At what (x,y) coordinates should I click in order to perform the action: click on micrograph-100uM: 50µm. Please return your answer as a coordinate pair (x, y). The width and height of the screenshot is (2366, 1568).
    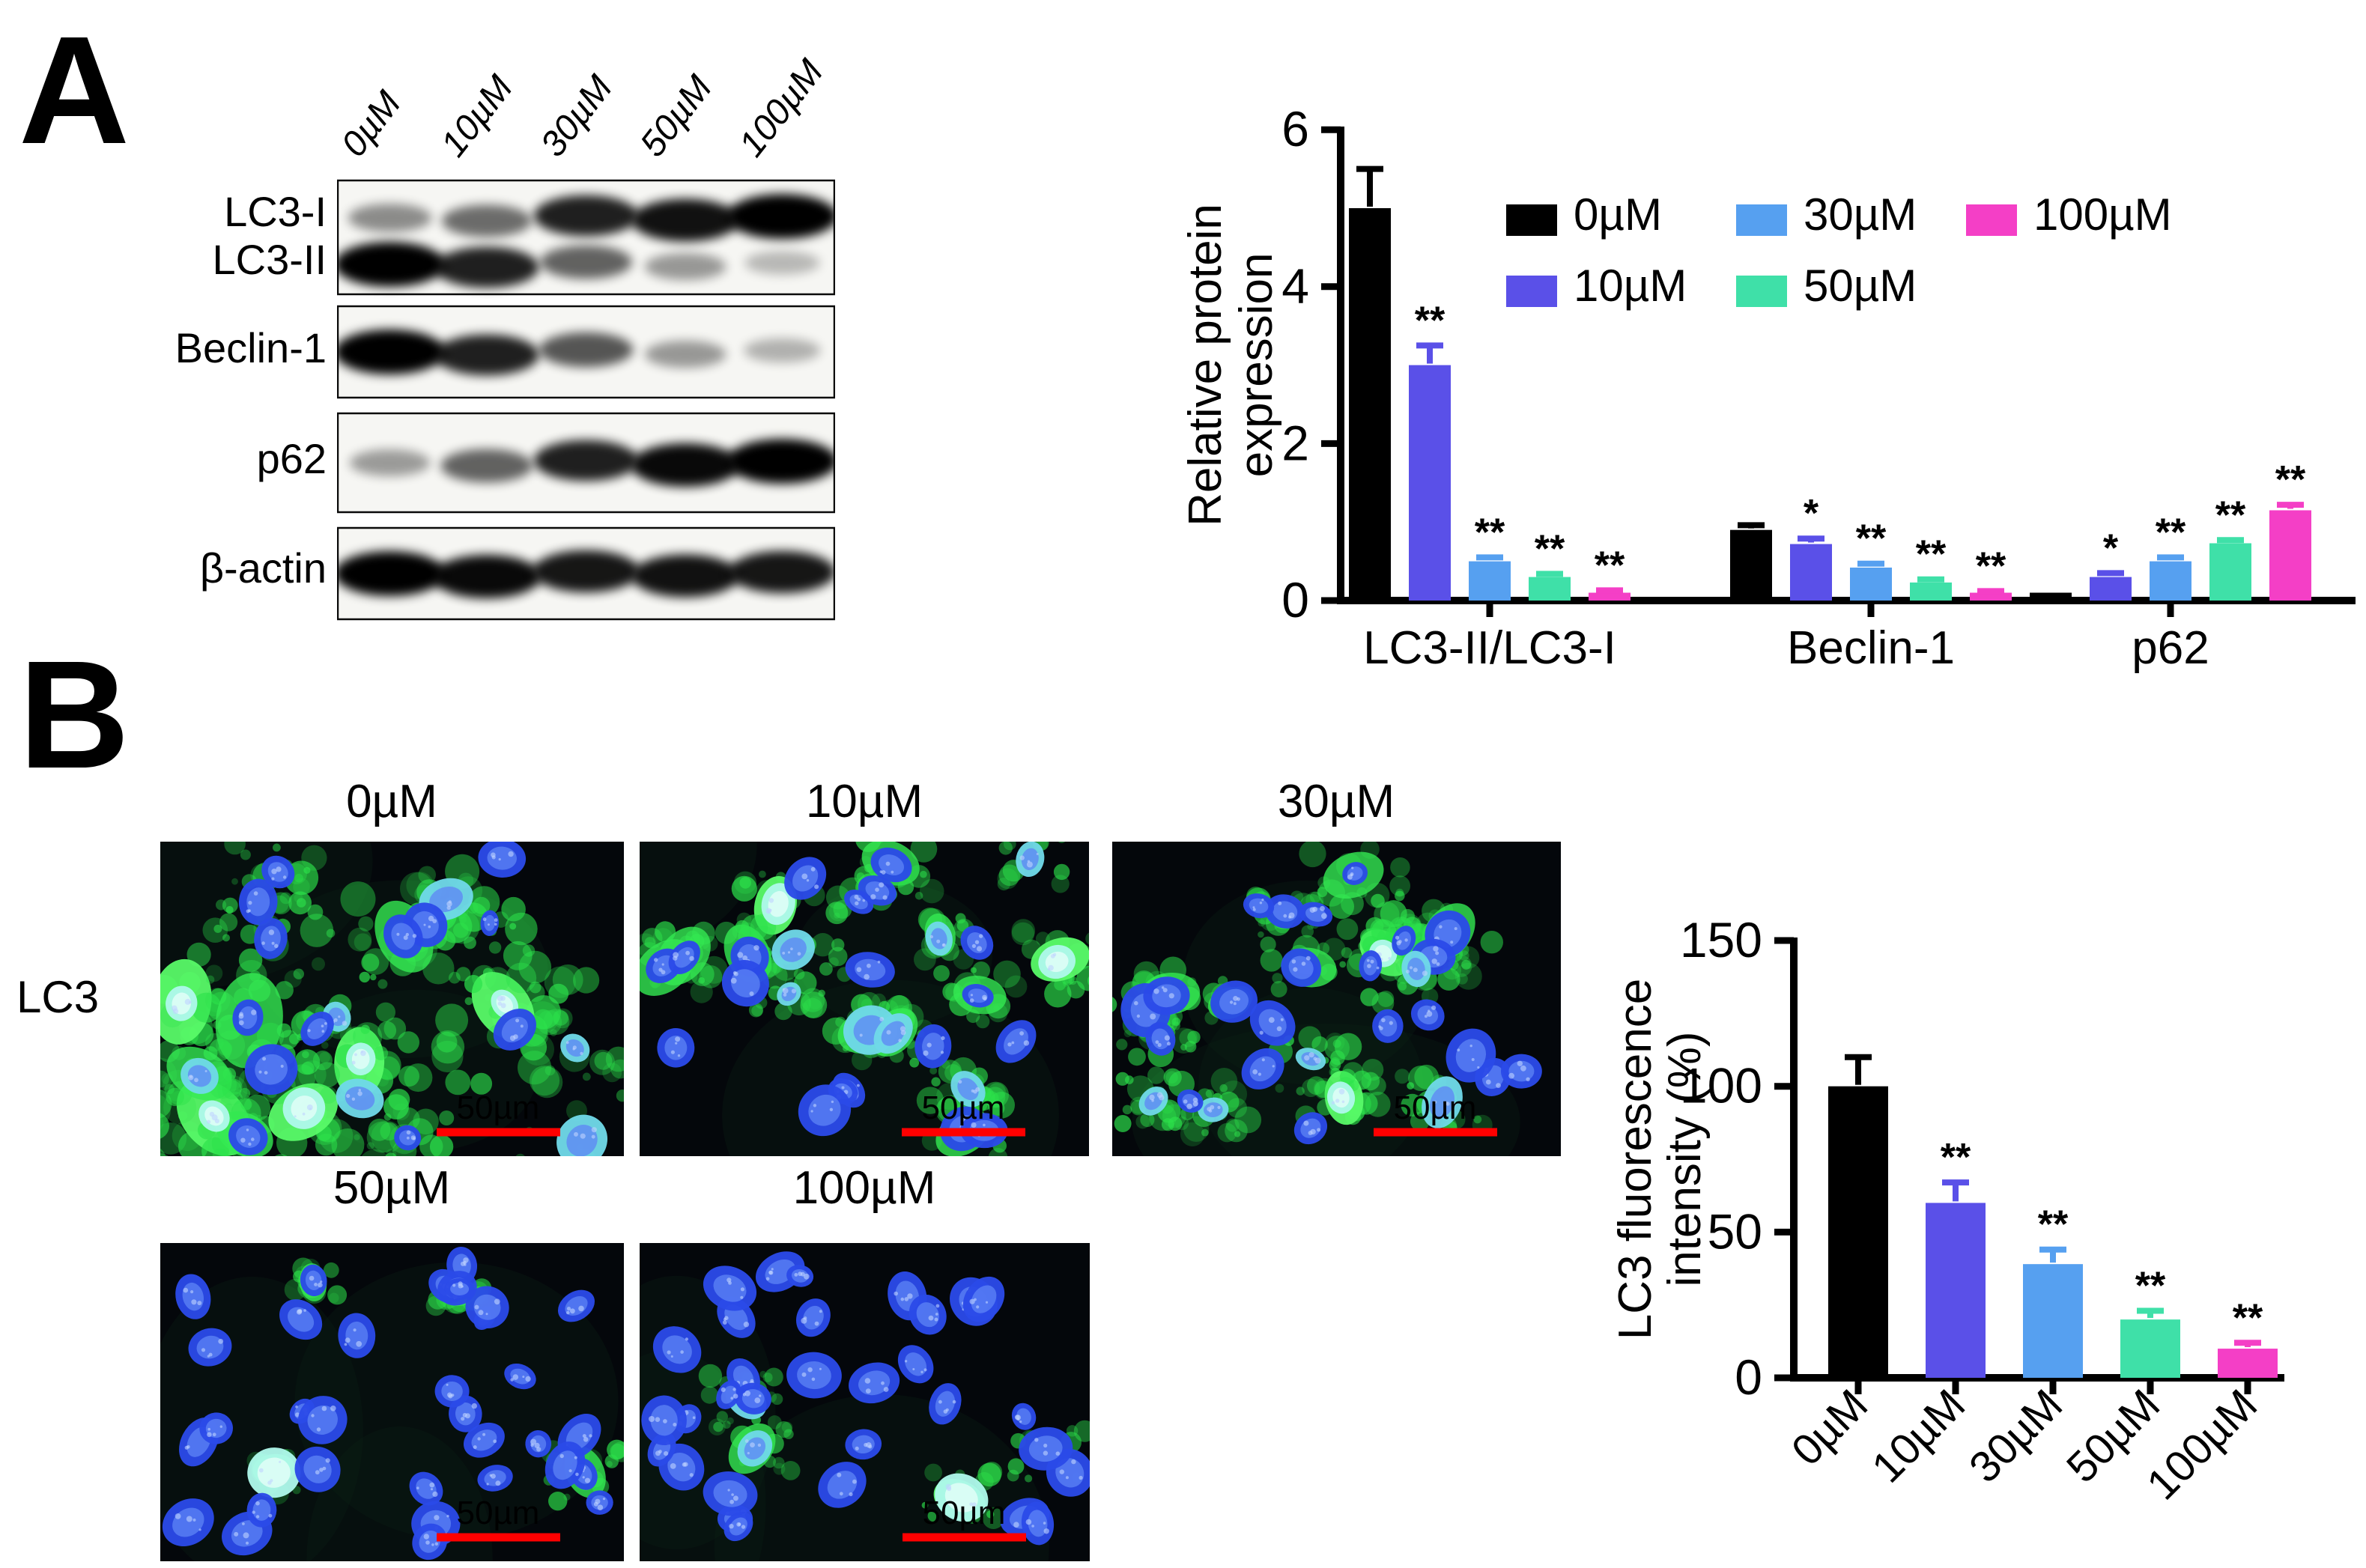
    Looking at the image, I should click on (865, 1402).